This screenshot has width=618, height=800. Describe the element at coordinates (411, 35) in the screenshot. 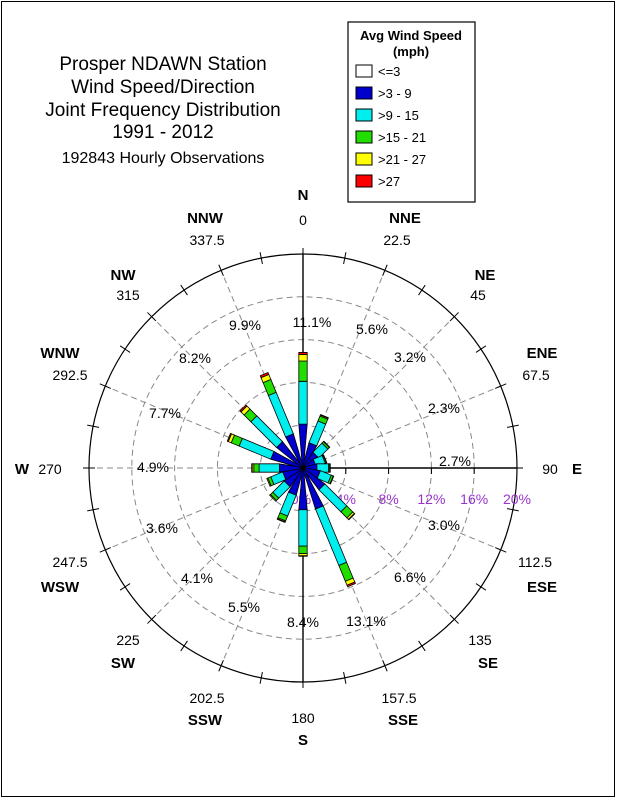

I see `legend-title-line-1: Avg Wind Speed` at that location.